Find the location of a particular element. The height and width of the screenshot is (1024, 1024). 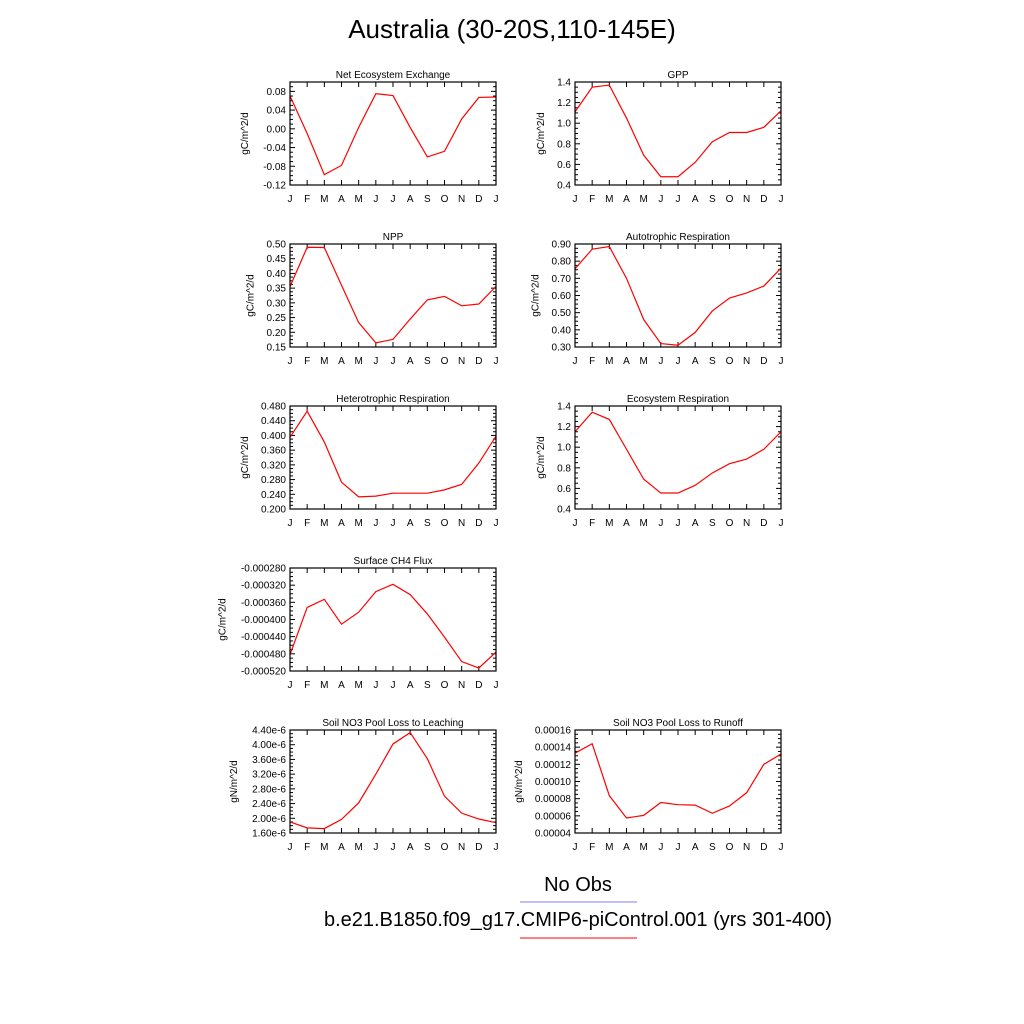

y-tick-label: 2.40e-6 is located at coordinates (269, 804).